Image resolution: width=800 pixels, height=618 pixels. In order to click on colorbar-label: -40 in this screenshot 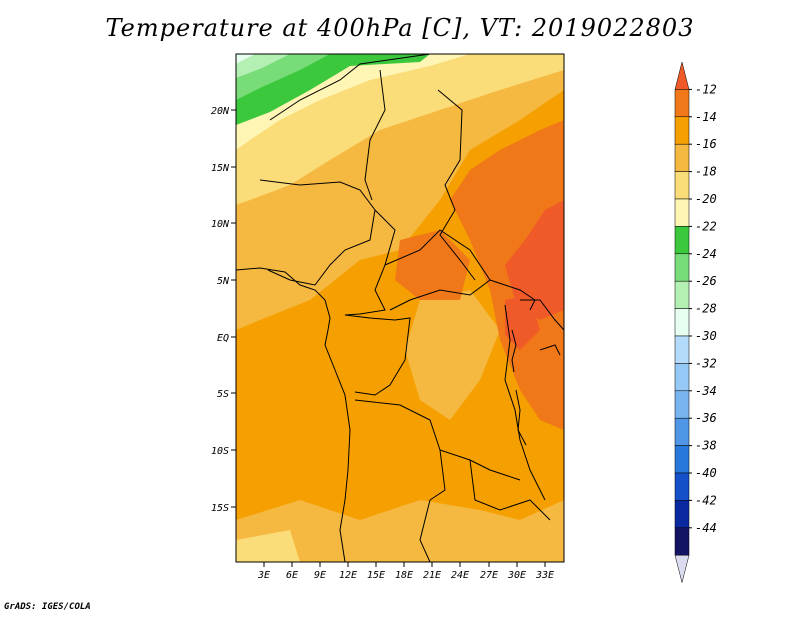, I will do `click(706, 473)`.